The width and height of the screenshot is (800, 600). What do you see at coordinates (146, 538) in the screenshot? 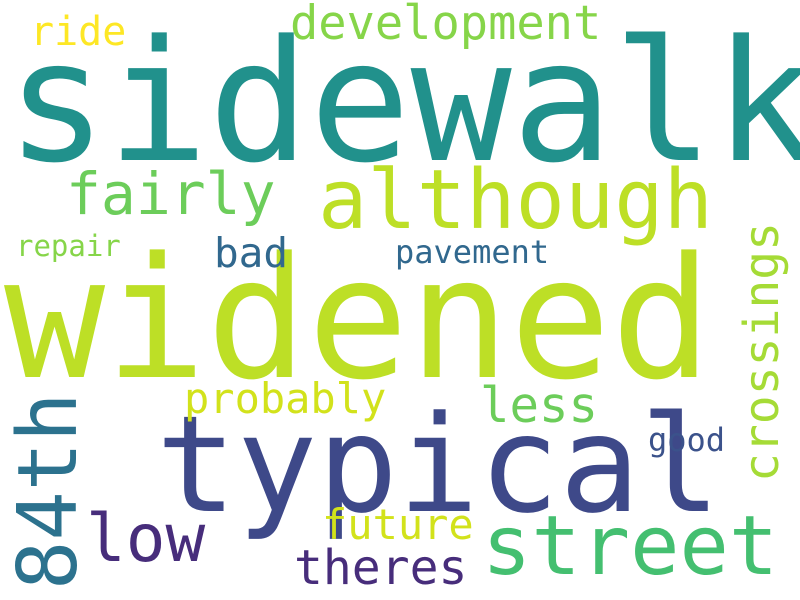
I see `word-low: low` at bounding box center [146, 538].